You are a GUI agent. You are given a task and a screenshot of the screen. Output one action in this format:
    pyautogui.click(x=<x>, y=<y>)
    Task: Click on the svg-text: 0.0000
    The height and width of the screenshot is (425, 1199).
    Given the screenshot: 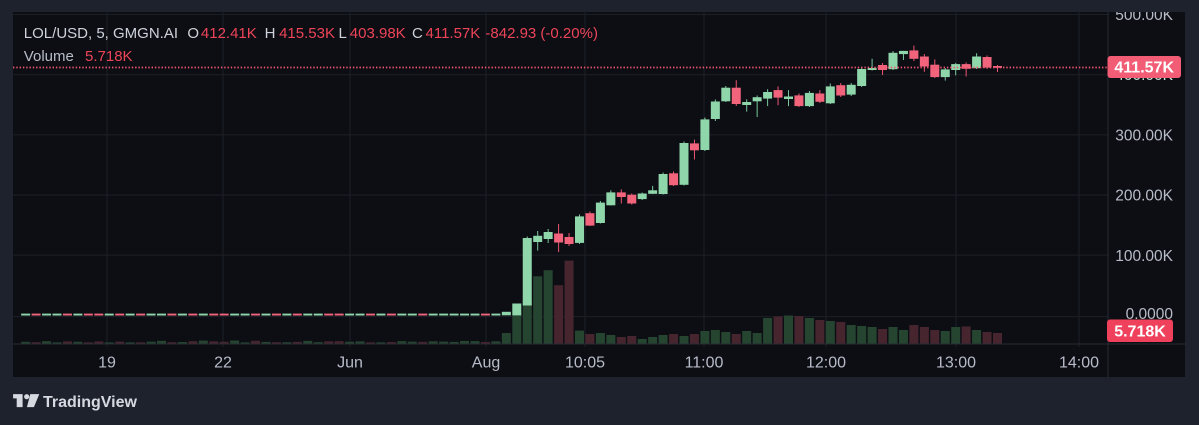 What is the action you would take?
    pyautogui.click(x=1150, y=314)
    